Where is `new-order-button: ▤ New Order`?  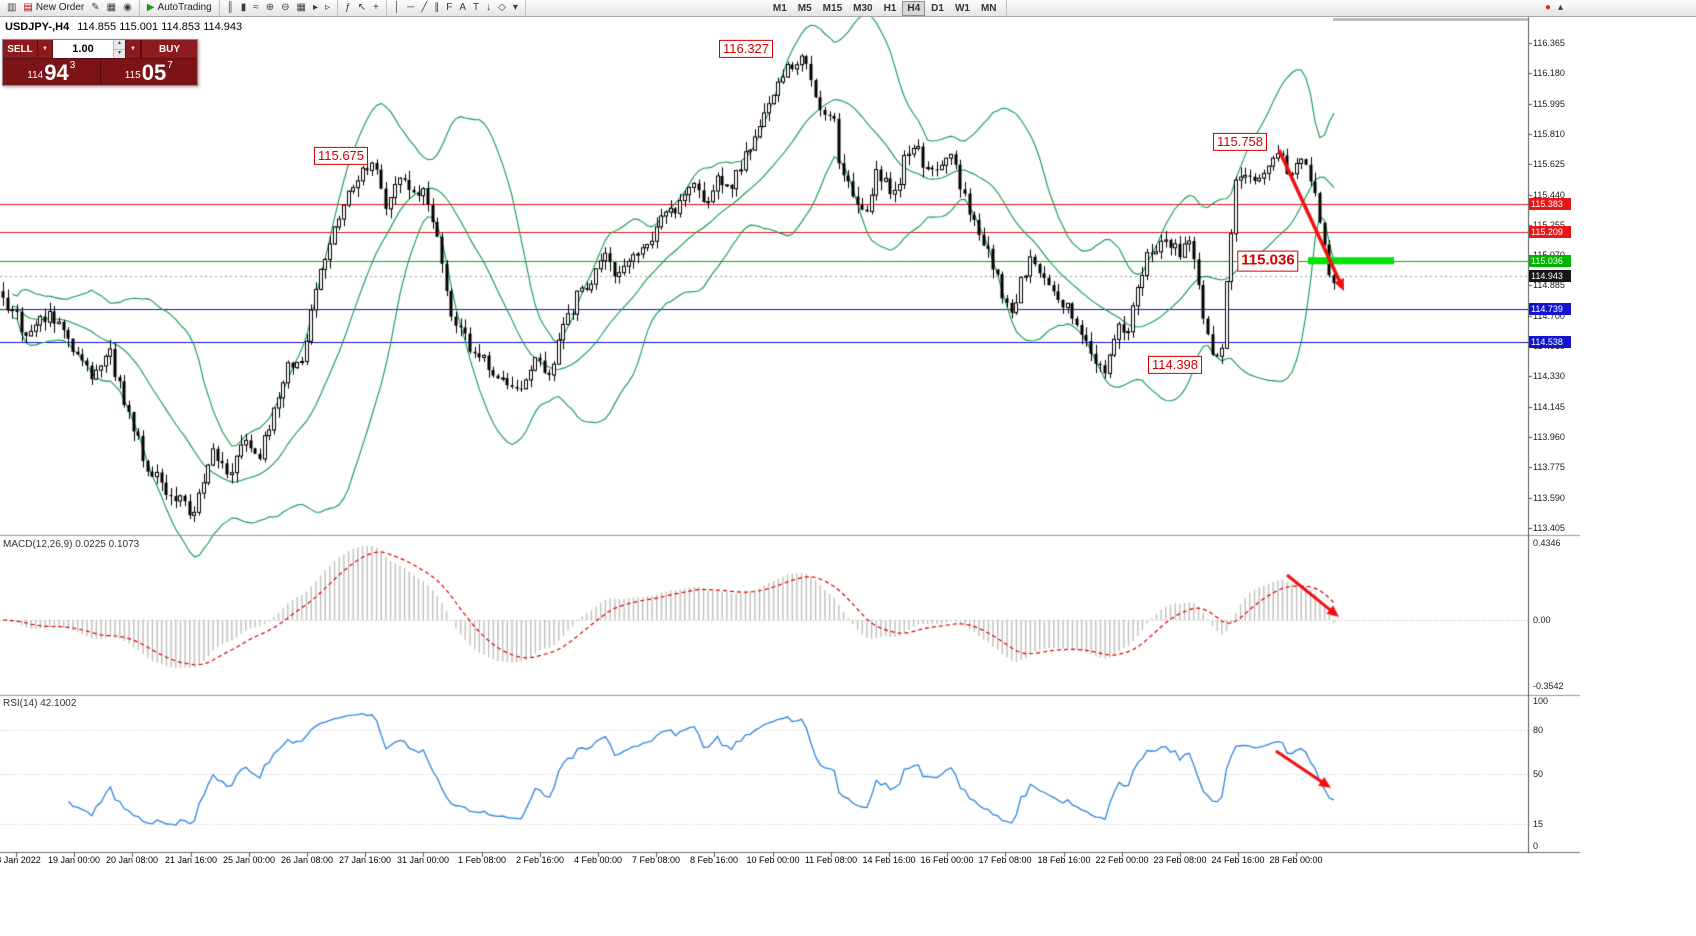 new-order-button: ▤ New Order is located at coordinates (53, 8).